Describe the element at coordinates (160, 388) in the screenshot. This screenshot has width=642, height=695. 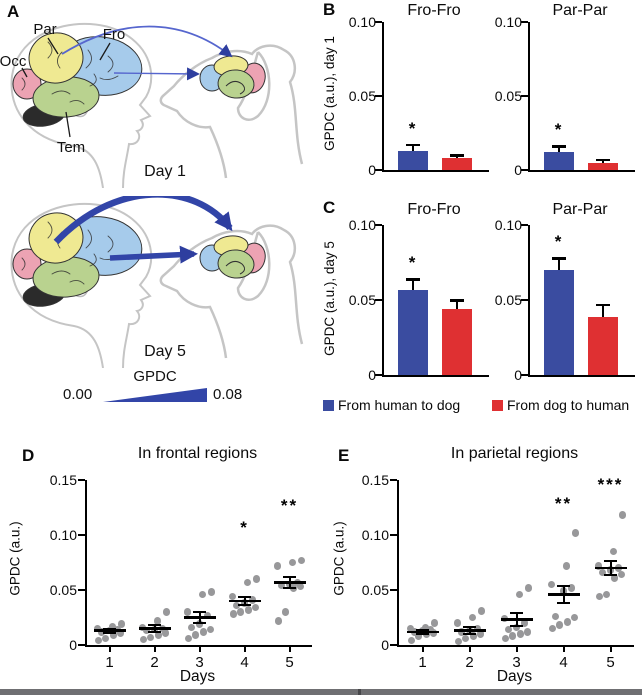
I see `gpdc-strength-scale: GPDC 0.00 0.08` at that location.